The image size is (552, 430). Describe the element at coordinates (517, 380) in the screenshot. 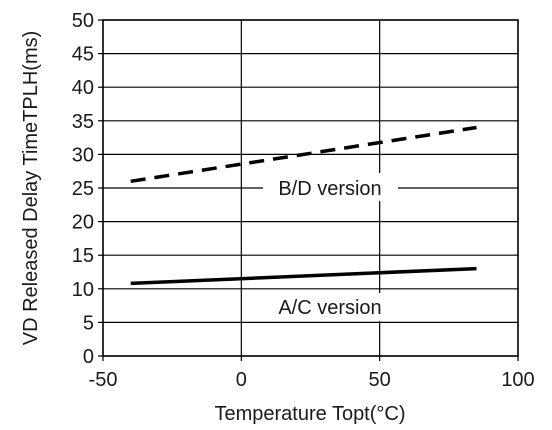

I see `x-tick-label: 100` at that location.